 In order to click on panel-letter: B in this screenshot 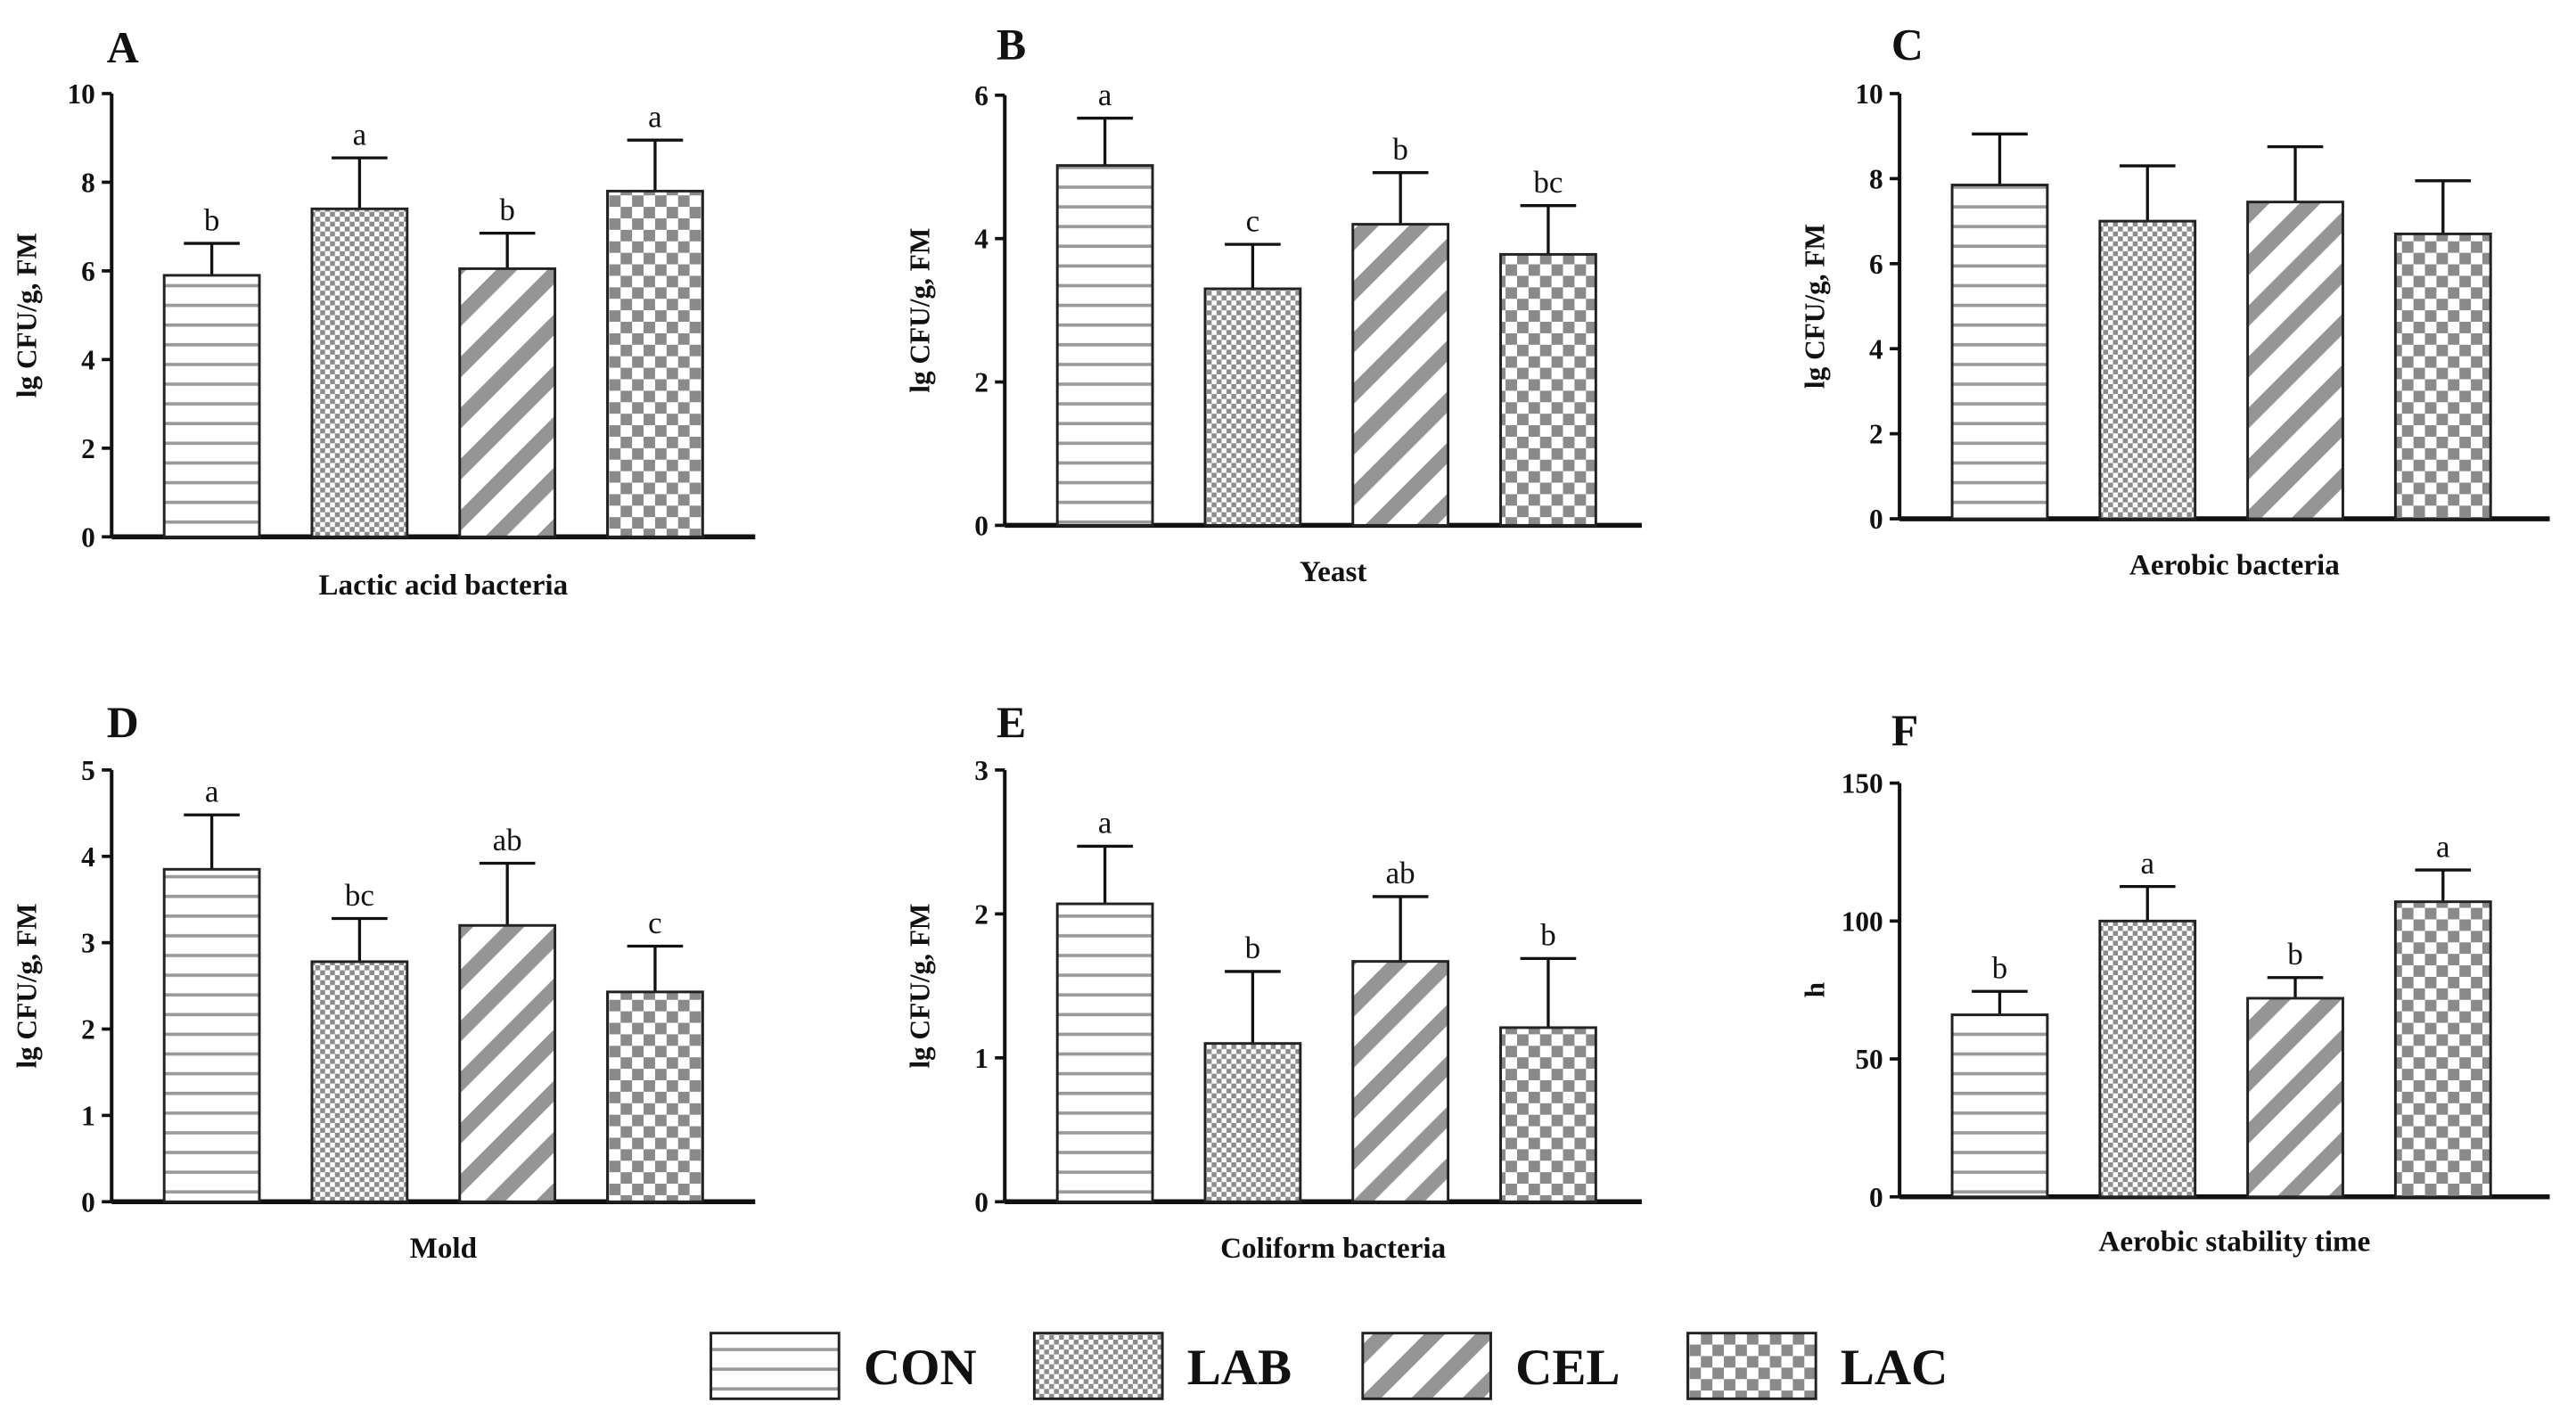, I will do `click(1012, 44)`.